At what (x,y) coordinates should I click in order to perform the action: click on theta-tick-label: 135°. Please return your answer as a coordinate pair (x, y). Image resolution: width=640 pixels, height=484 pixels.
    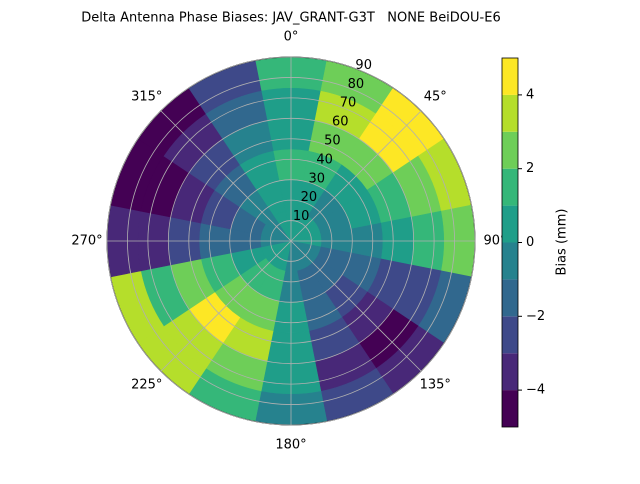
    Looking at the image, I should click on (435, 385).